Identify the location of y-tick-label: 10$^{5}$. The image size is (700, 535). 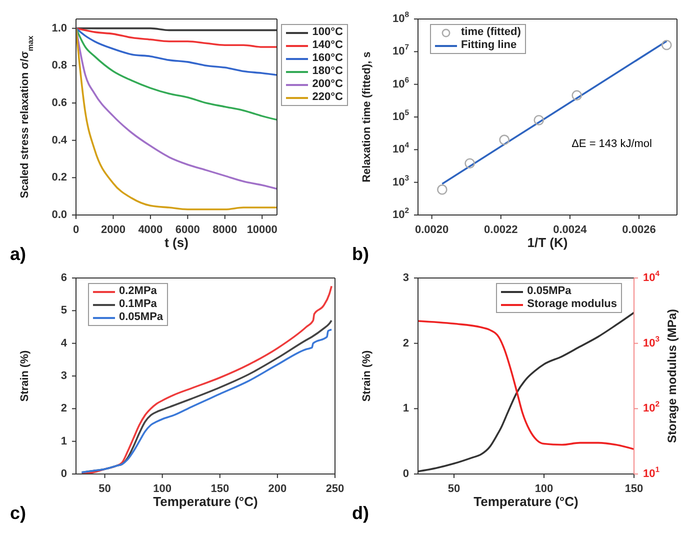
(401, 115).